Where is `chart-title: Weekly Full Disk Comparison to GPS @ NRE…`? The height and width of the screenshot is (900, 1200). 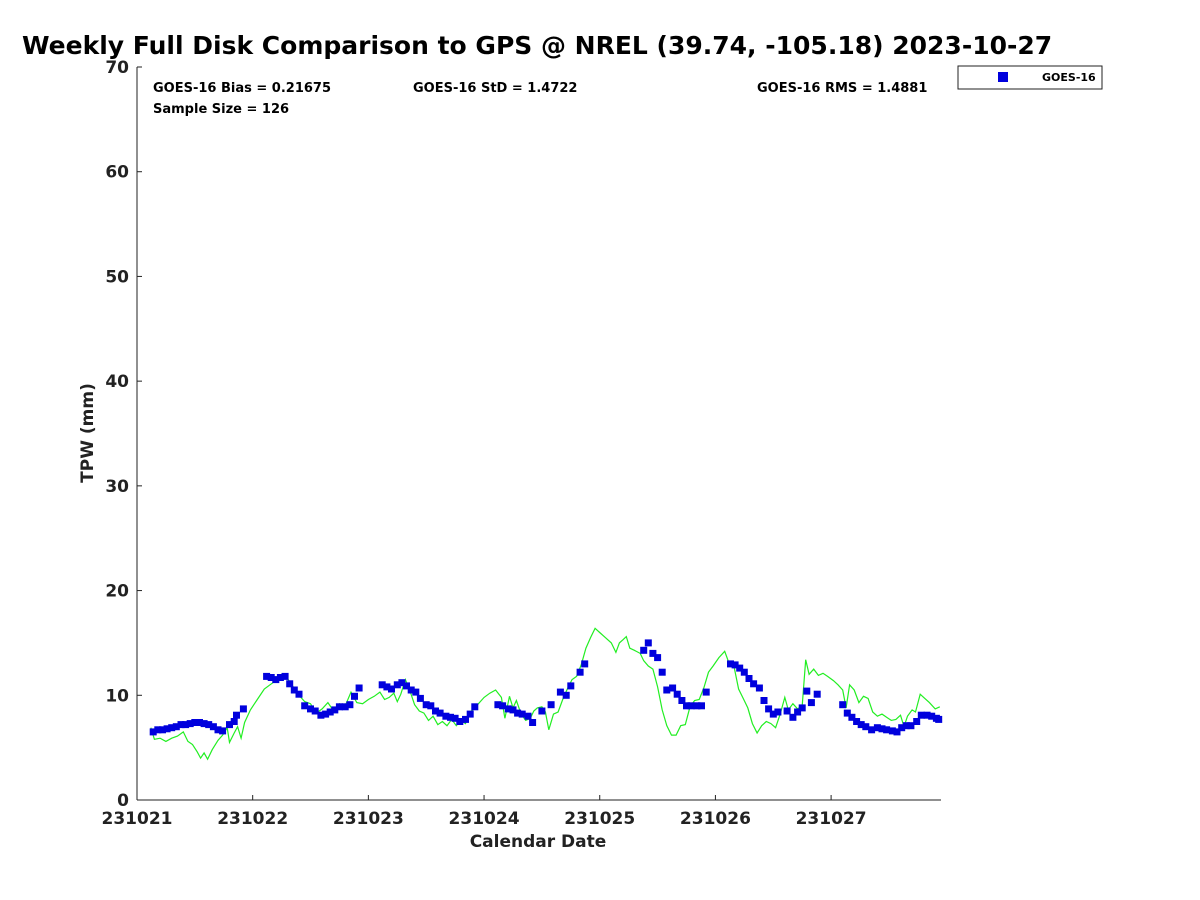 chart-title: Weekly Full Disk Comparison to GPS @ NRE… is located at coordinates (537, 45).